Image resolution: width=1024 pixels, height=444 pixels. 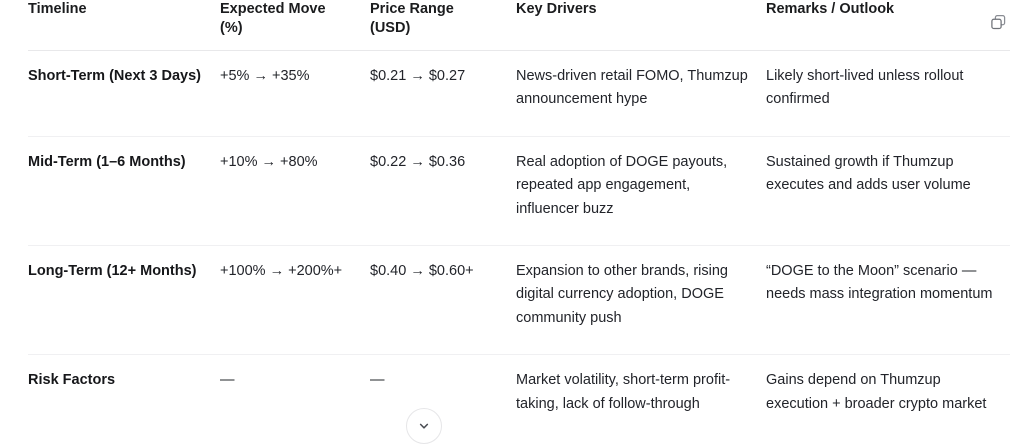 What do you see at coordinates (124, 191) in the screenshot?
I see `cell-timeline: Mid-Term (1–6 Months)` at bounding box center [124, 191].